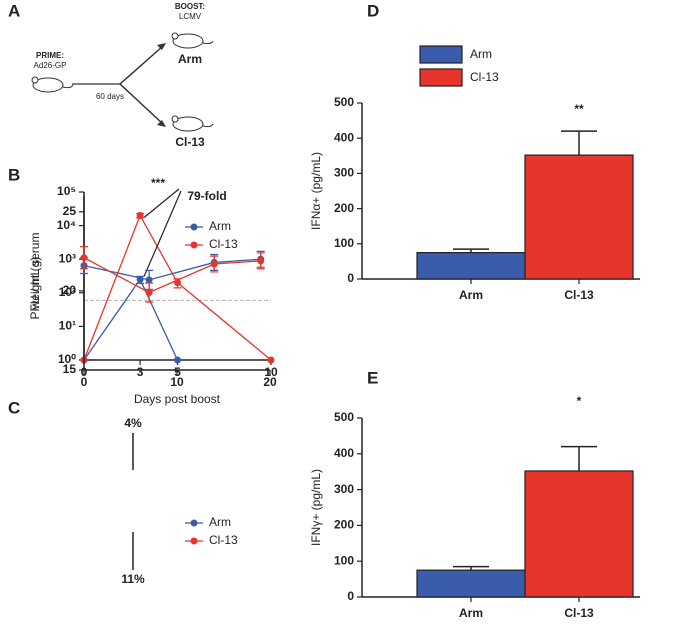 Image resolution: width=691 pixels, height=625 pixels. Describe the element at coordinates (70, 211) in the screenshot. I see `y-tick-label: 25` at that location.